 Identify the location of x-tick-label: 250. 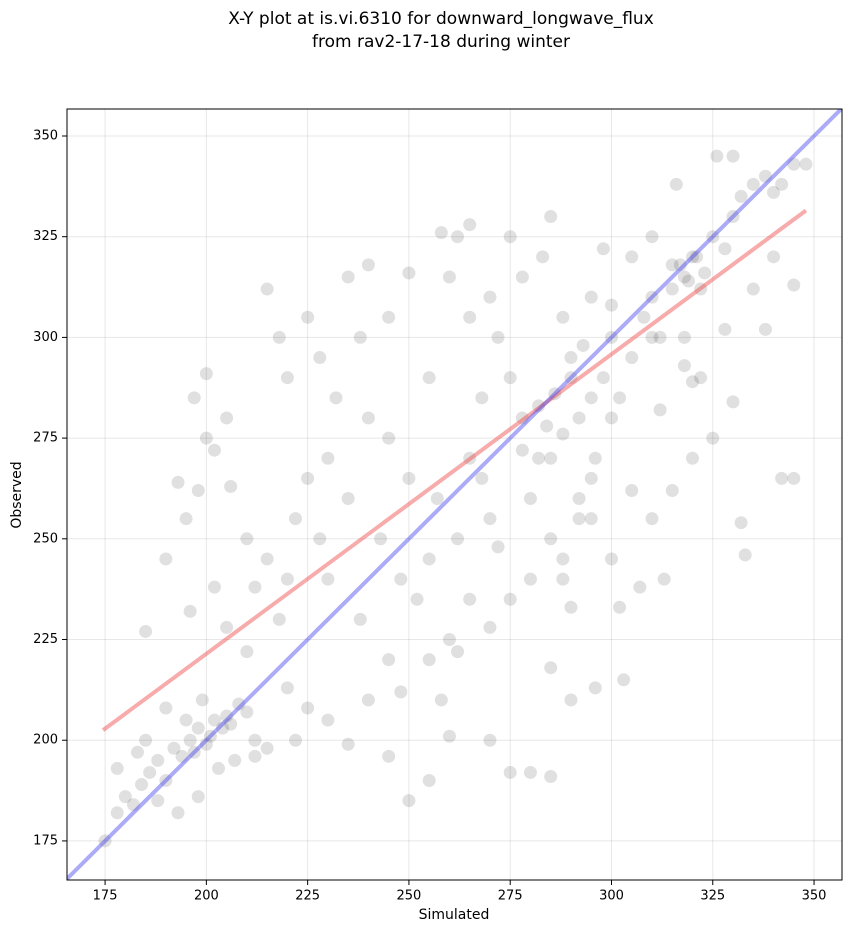
(409, 896).